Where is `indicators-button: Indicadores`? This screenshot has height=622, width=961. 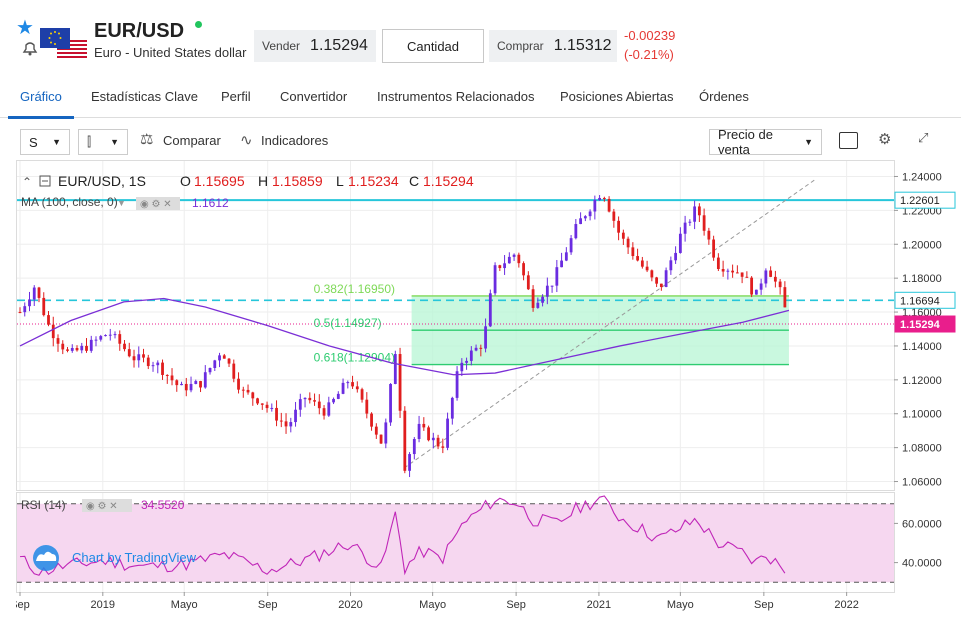
indicators-button: Indicadores is located at coordinates (295, 140).